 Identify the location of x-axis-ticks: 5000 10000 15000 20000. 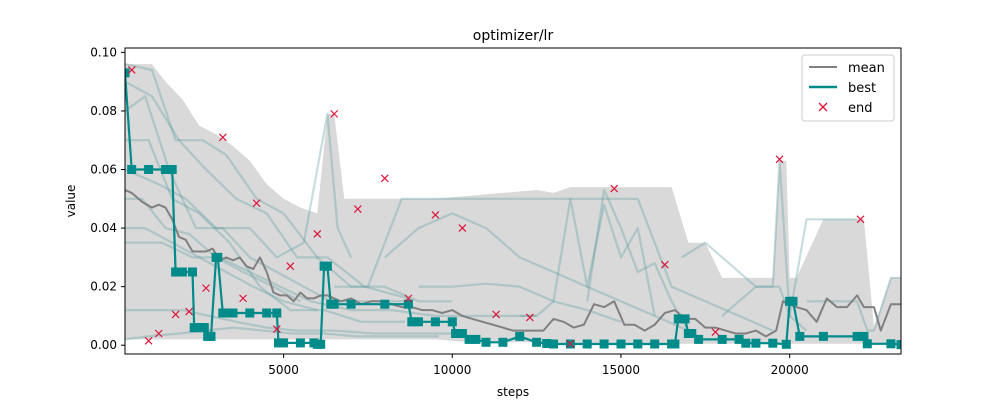
(538, 365).